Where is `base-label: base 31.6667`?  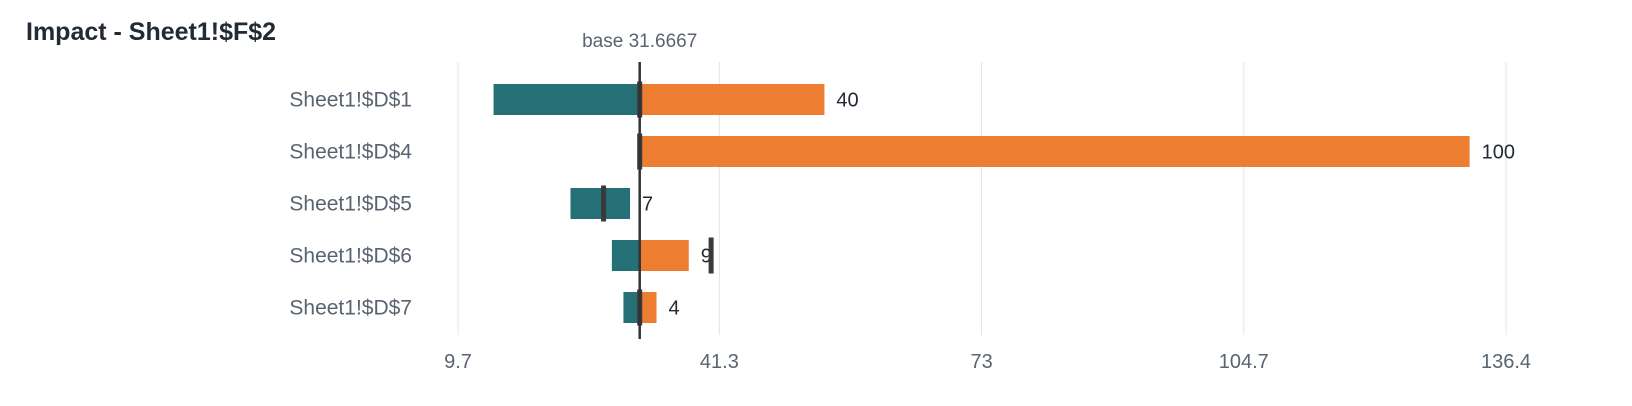
base-label: base 31.6667 is located at coordinates (639, 41).